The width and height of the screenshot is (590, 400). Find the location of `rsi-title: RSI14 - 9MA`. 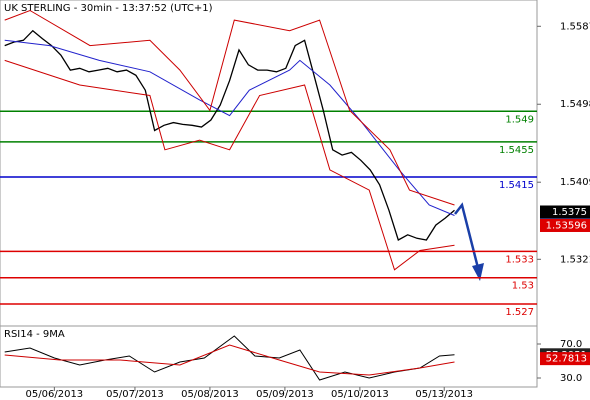

rsi-title: RSI14 - 9MA is located at coordinates (34, 334).